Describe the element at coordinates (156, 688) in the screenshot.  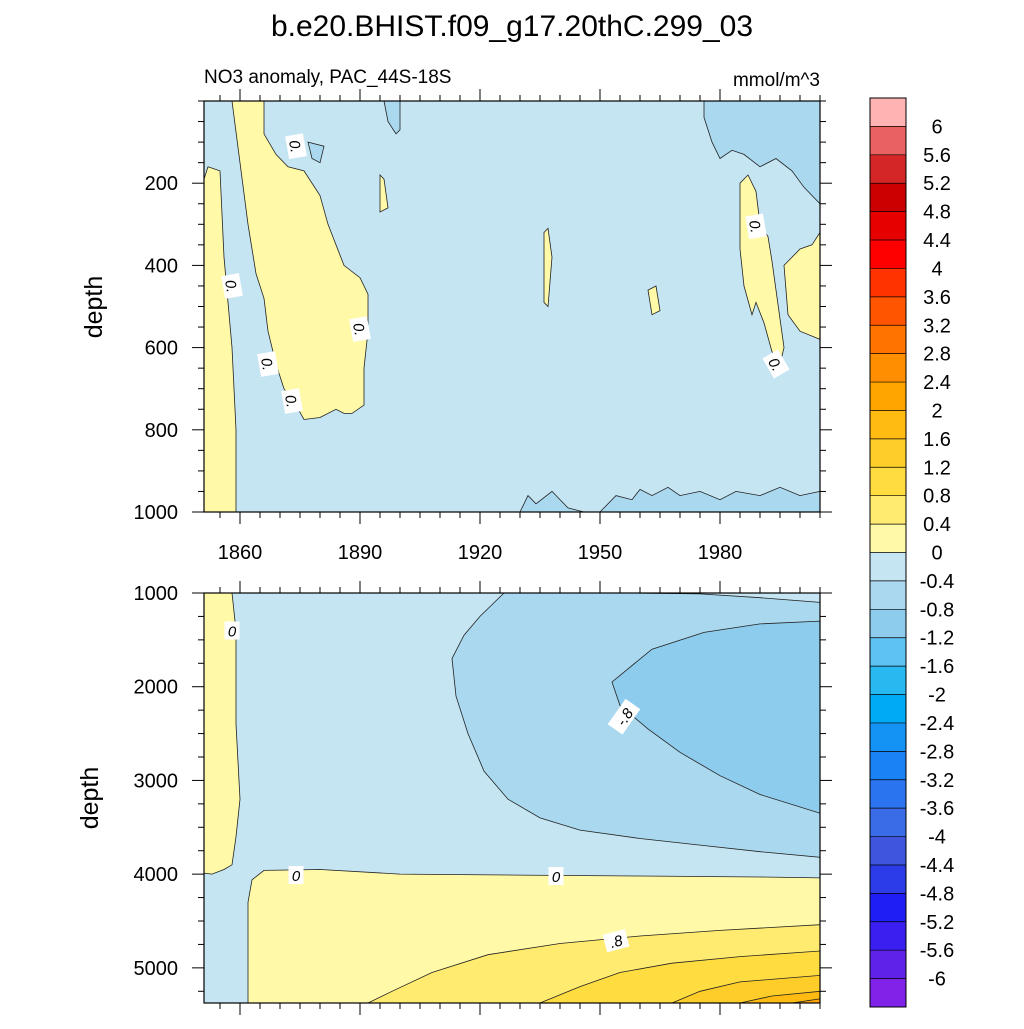
I see `bottom-y-tick-label: 2000` at that location.